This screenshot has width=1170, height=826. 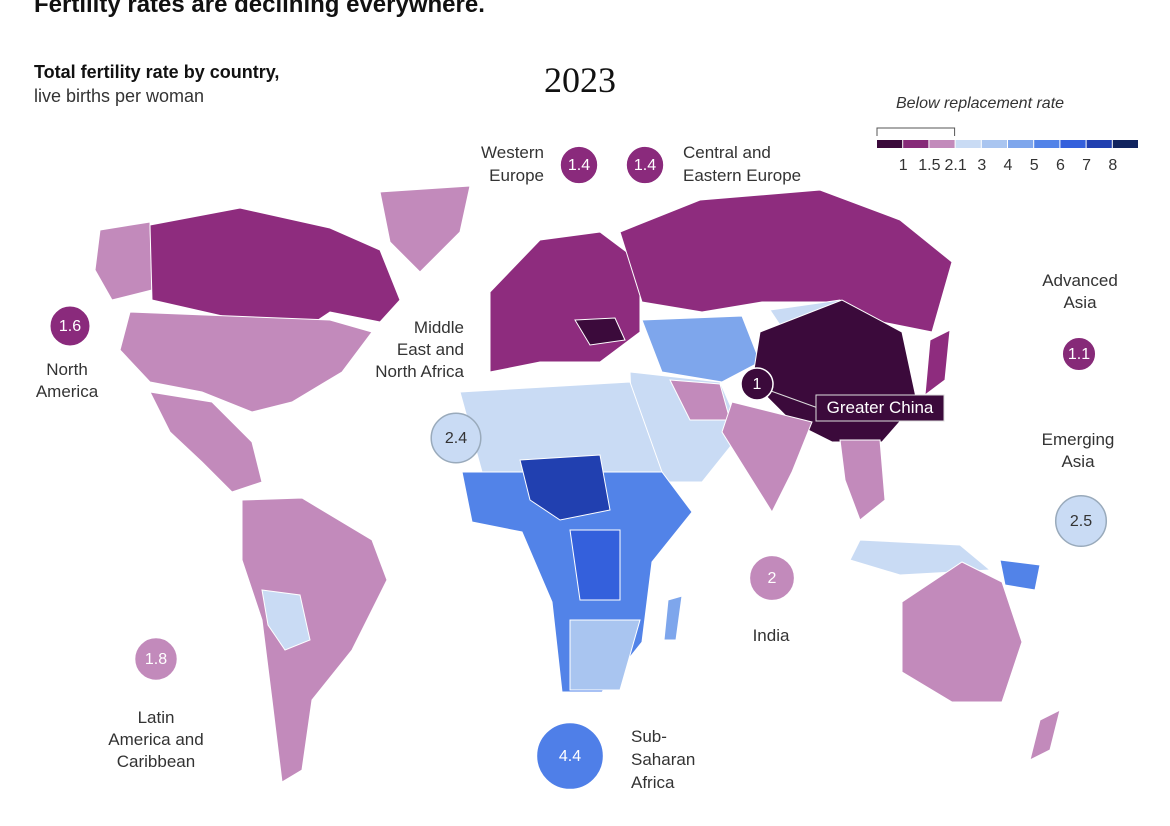 What do you see at coordinates (771, 635) in the screenshot?
I see `region-label: India` at bounding box center [771, 635].